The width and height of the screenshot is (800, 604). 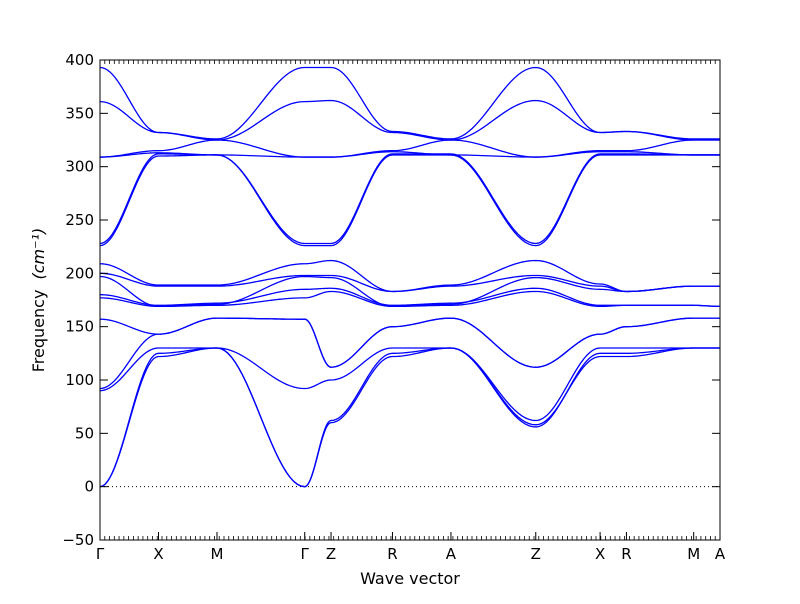 What do you see at coordinates (79, 220) in the screenshot?
I see `y-tick-label: 250` at bounding box center [79, 220].